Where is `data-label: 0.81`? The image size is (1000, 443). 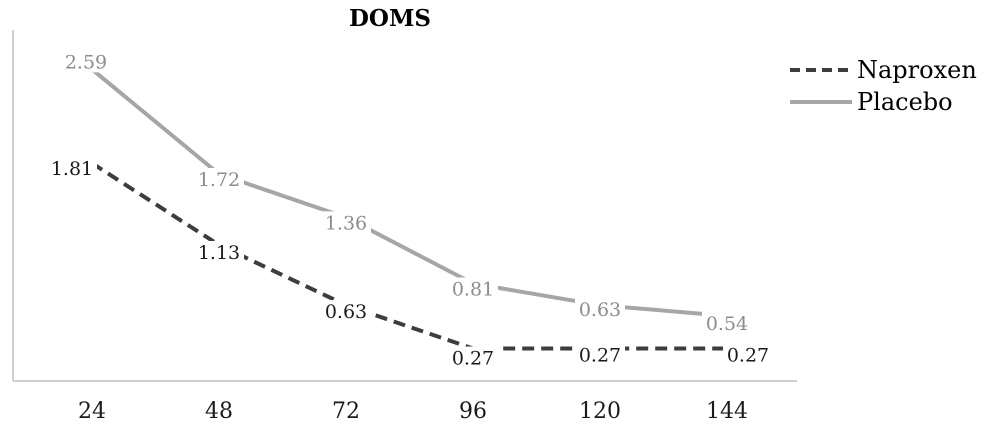
data-label: 0.81 is located at coordinates (473, 290).